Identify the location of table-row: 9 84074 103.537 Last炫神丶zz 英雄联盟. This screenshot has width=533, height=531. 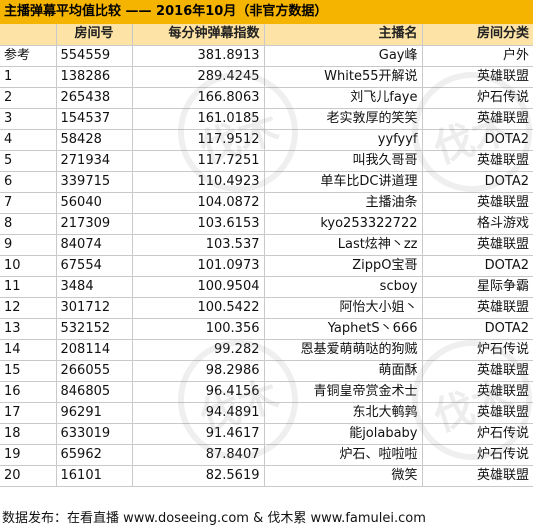
(266, 245).